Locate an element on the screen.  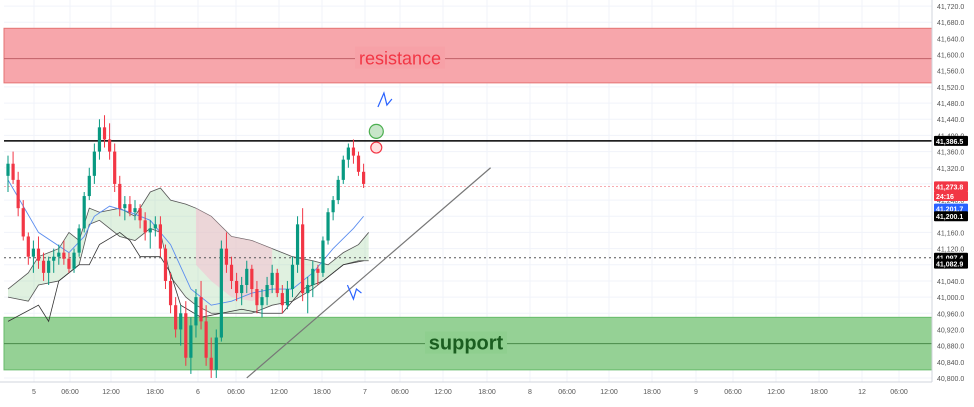
y-tick-label: 41,160.0 is located at coordinates (950, 233).